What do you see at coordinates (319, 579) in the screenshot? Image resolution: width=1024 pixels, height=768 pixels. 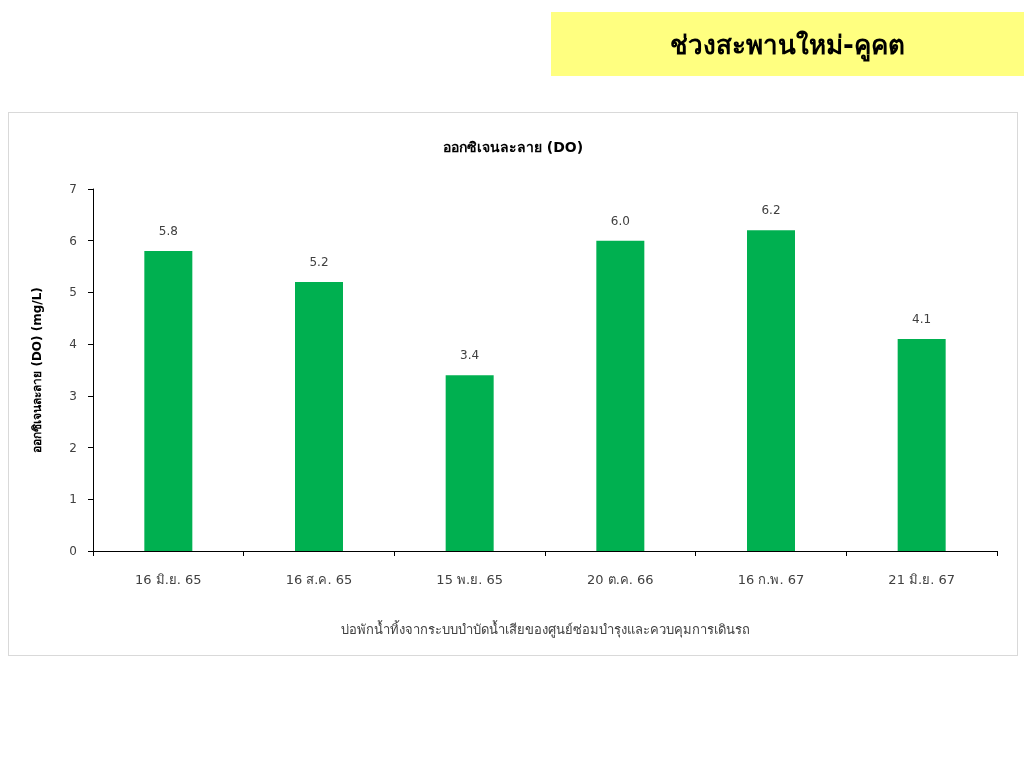 I see `x-tick-label: 16 ส.ค. 65` at bounding box center [319, 579].